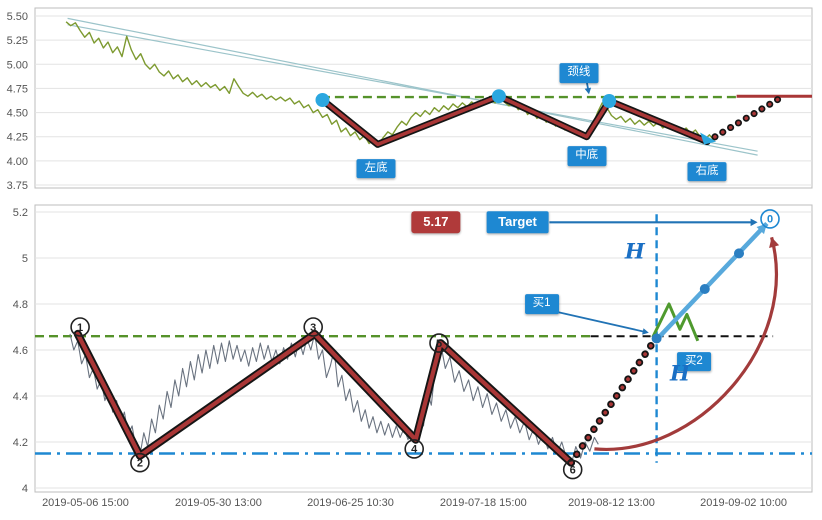 This screenshot has width=822, height=520. Describe the element at coordinates (17, 138) in the screenshot. I see `y-tick-label: 4.25` at that location.